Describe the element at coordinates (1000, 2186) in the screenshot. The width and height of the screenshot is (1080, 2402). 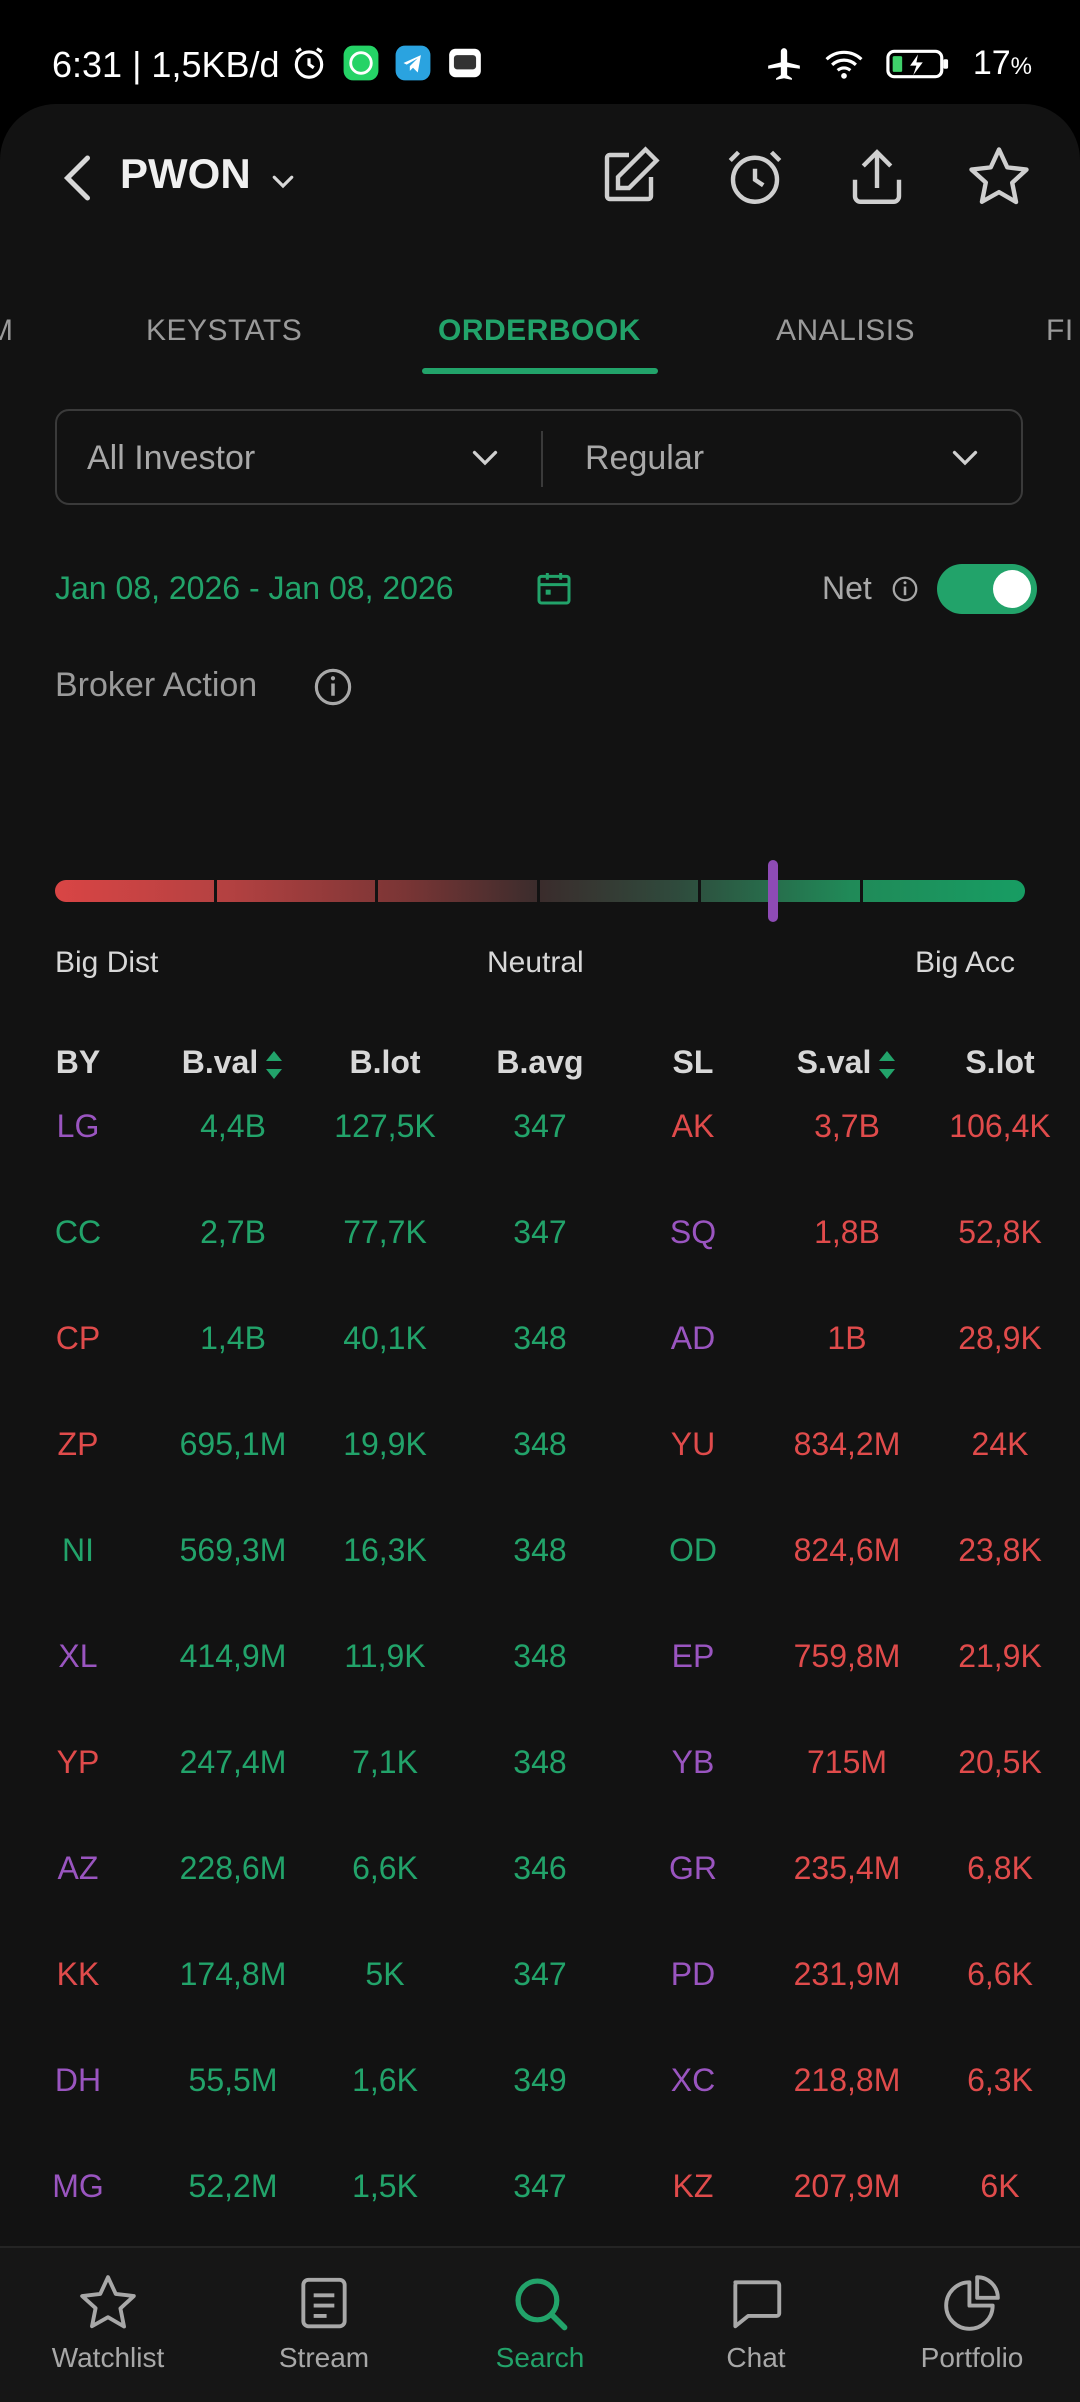
I see `cell-sell-lot: 6K` at that location.